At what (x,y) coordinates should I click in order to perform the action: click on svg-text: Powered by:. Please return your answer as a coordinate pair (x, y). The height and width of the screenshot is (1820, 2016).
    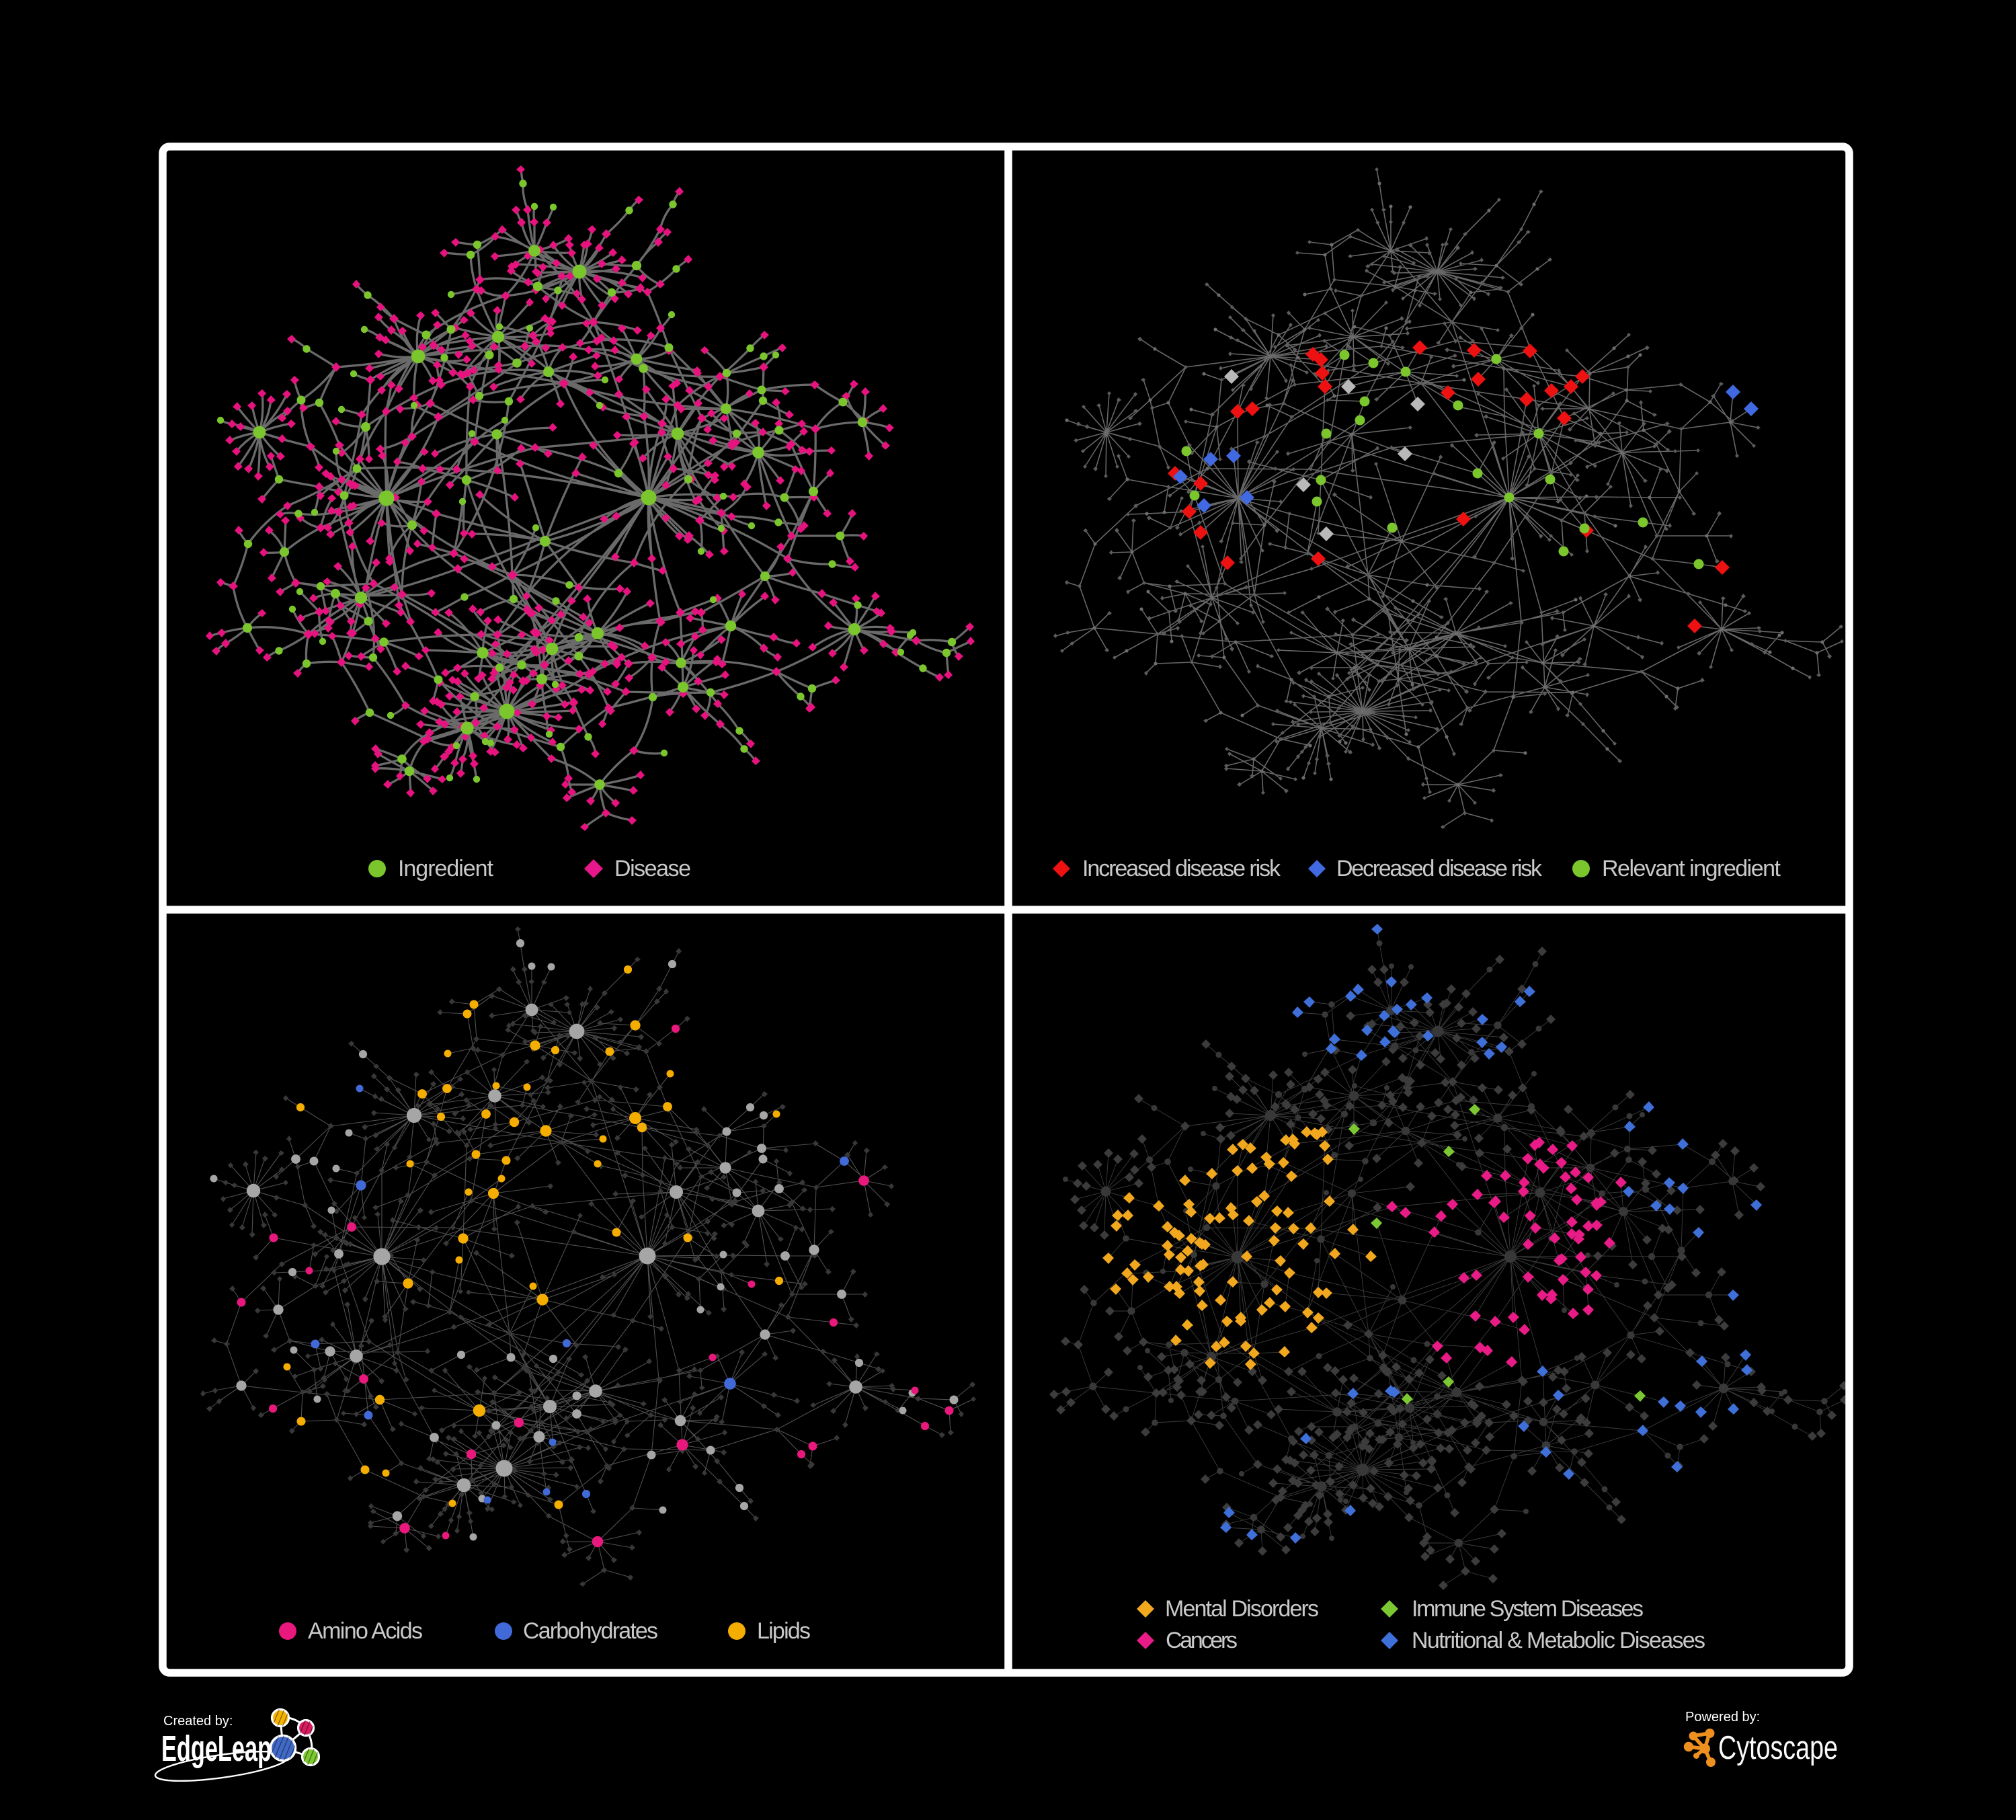
    Looking at the image, I should click on (1722, 1717).